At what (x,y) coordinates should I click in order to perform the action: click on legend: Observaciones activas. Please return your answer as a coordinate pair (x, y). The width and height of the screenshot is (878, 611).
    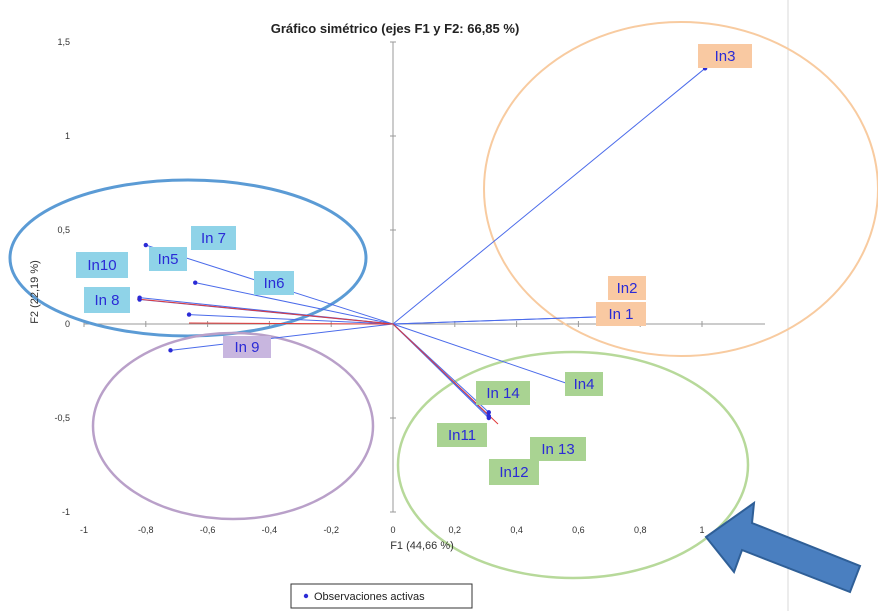
    Looking at the image, I should click on (381, 596).